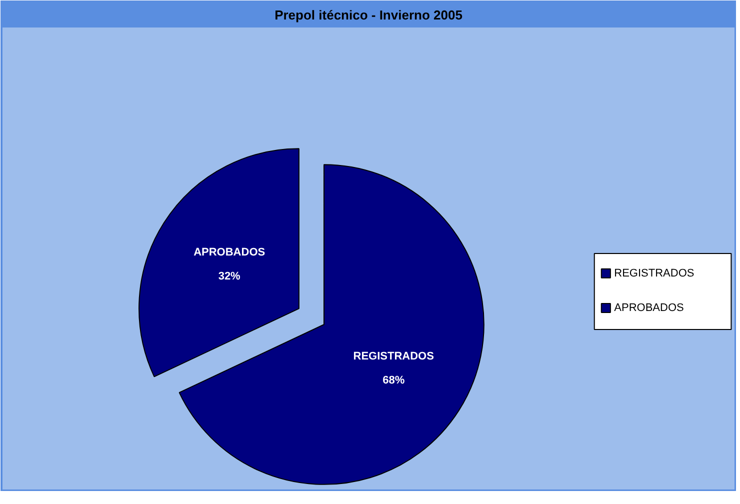 The image size is (740, 504). What do you see at coordinates (393, 380) in the screenshot?
I see `data-label: 68%` at bounding box center [393, 380].